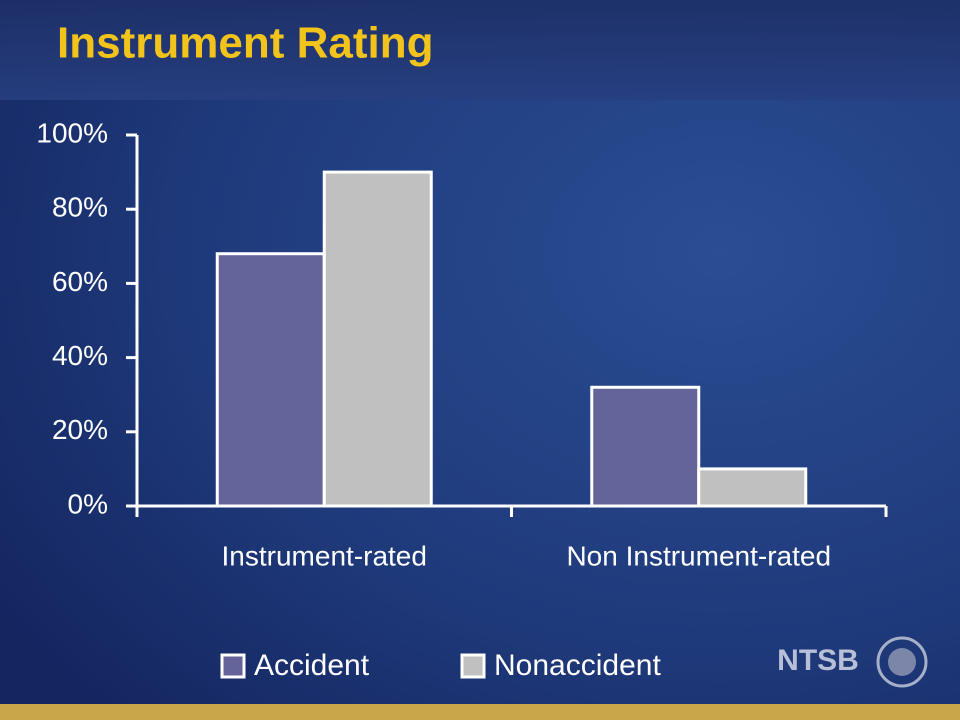  I want to click on footer-strip, so click(480, 712).